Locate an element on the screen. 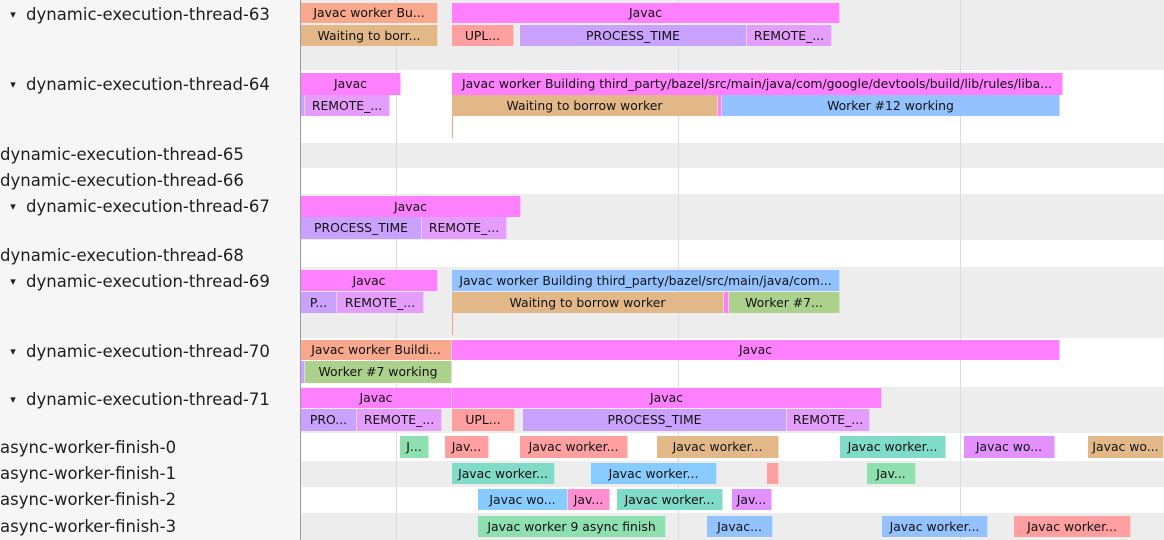 This screenshot has width=1164, height=540. track-name: async-worker-finish-1 is located at coordinates (88, 473).